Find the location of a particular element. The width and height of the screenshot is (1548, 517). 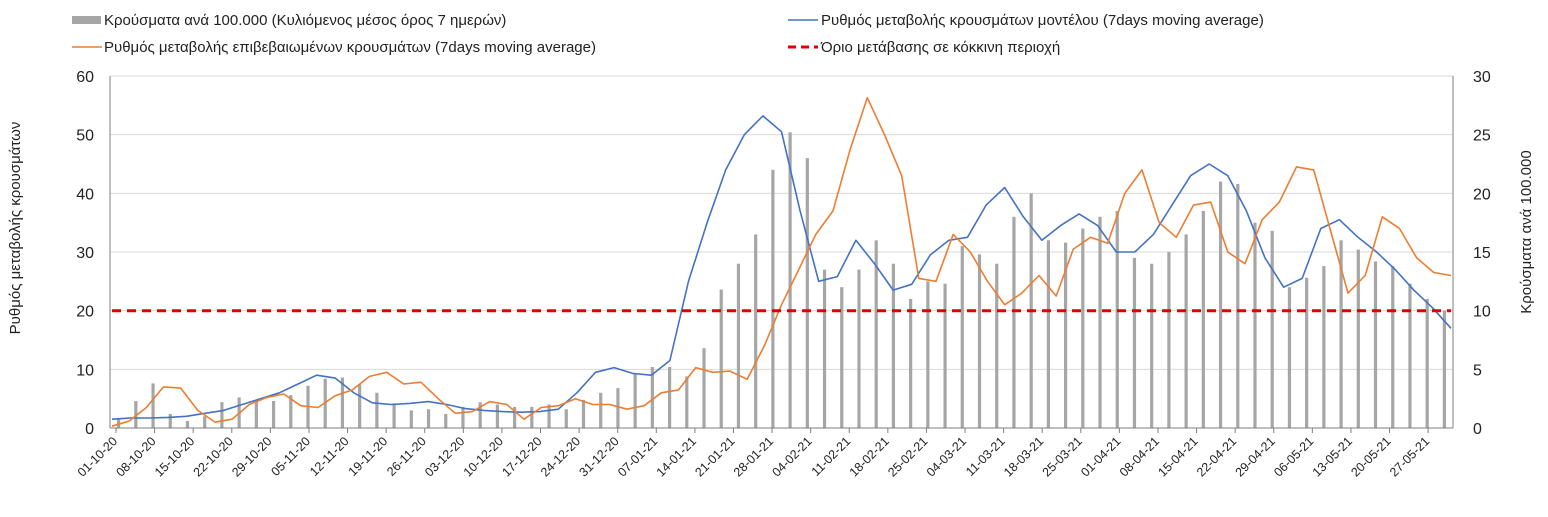

y-tick-label-right: 25 is located at coordinates (1482, 136).